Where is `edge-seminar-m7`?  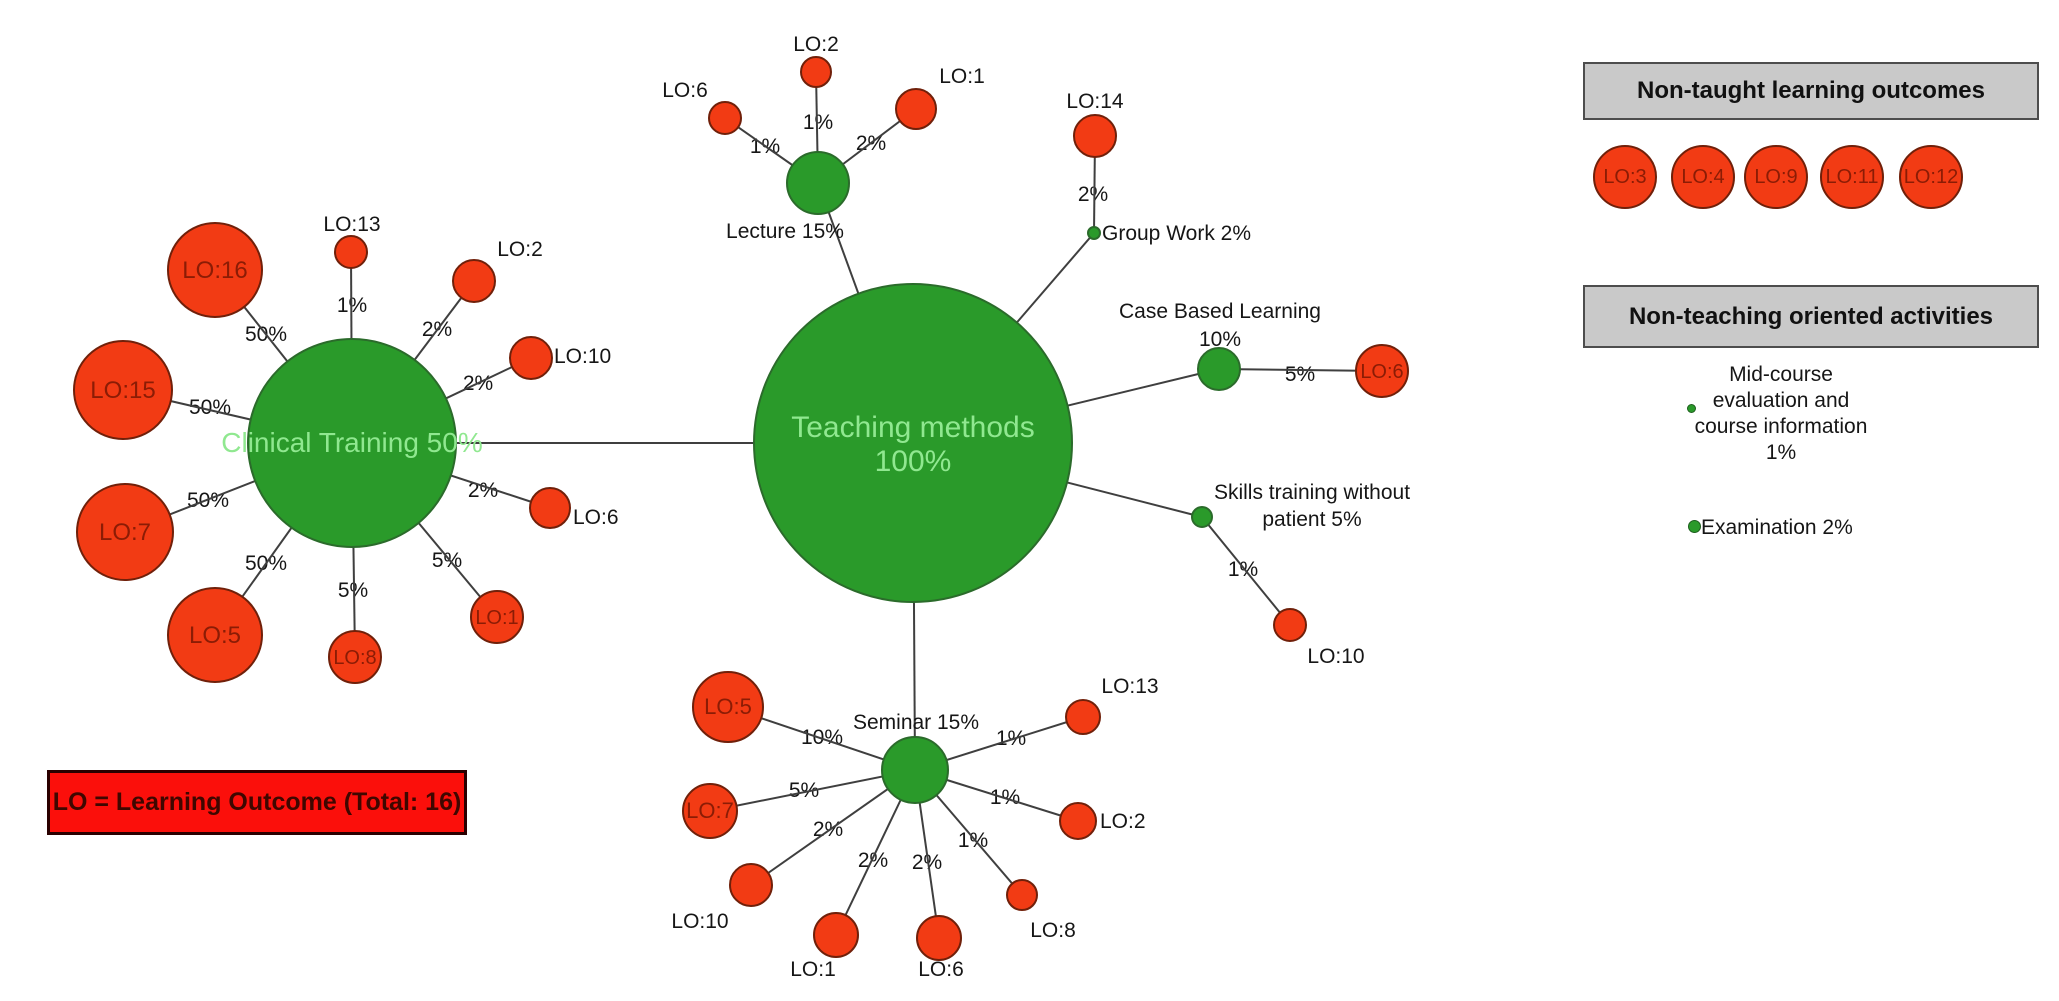 edge-seminar-m7 is located at coordinates (812, 790).